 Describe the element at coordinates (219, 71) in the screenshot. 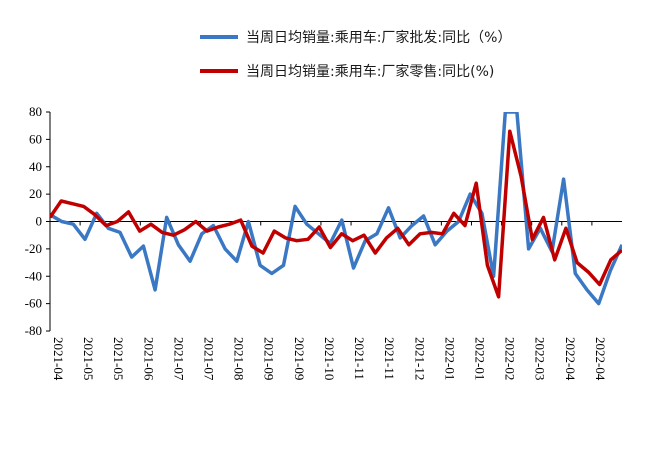

I see `legend-swatch-retail` at that location.